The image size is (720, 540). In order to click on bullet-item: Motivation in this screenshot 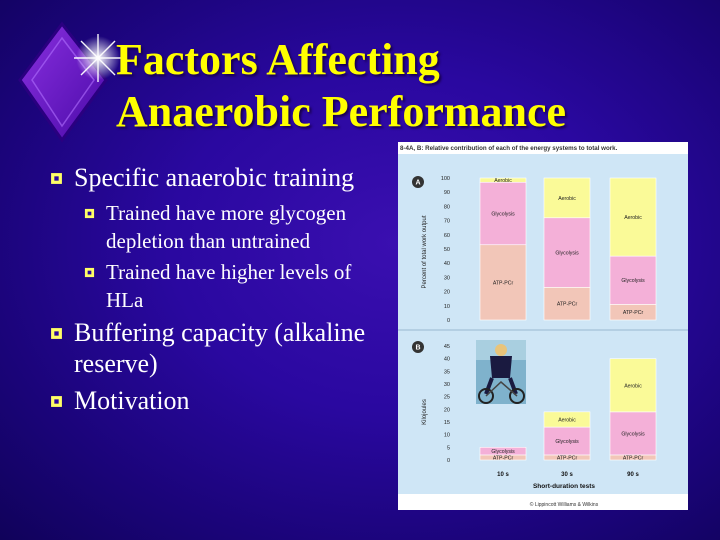, I will do `click(218, 400)`.